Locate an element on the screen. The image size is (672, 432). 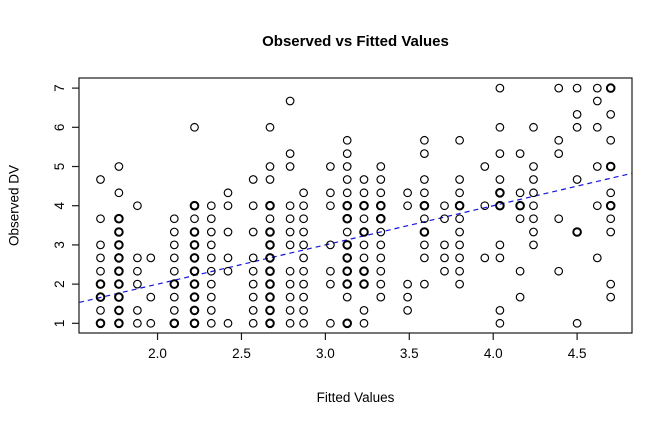
y-axis-label: Observed DV is located at coordinates (14, 205).